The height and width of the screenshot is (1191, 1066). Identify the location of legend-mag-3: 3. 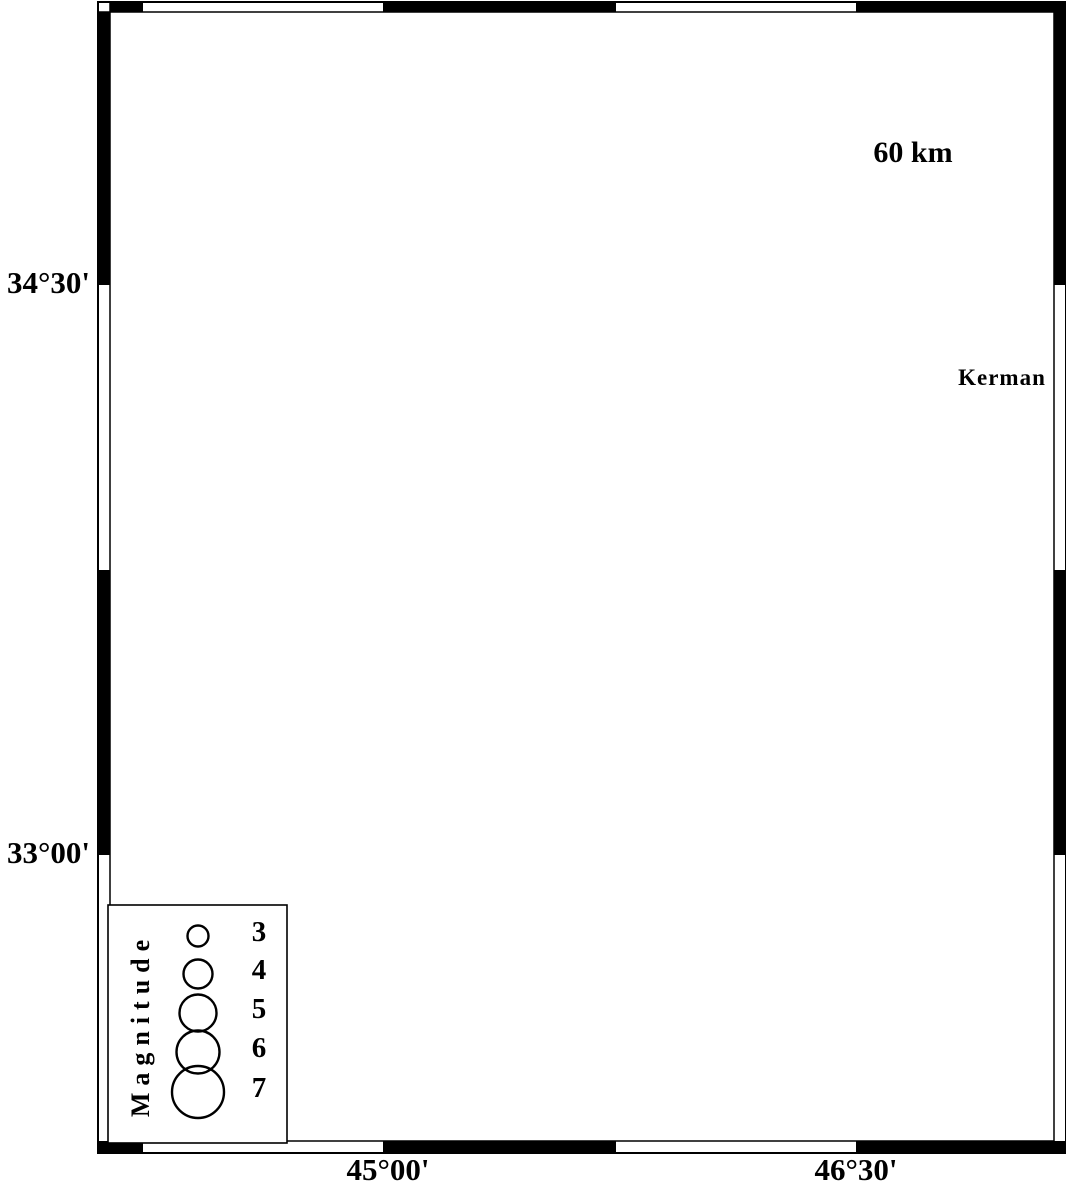
(259, 932).